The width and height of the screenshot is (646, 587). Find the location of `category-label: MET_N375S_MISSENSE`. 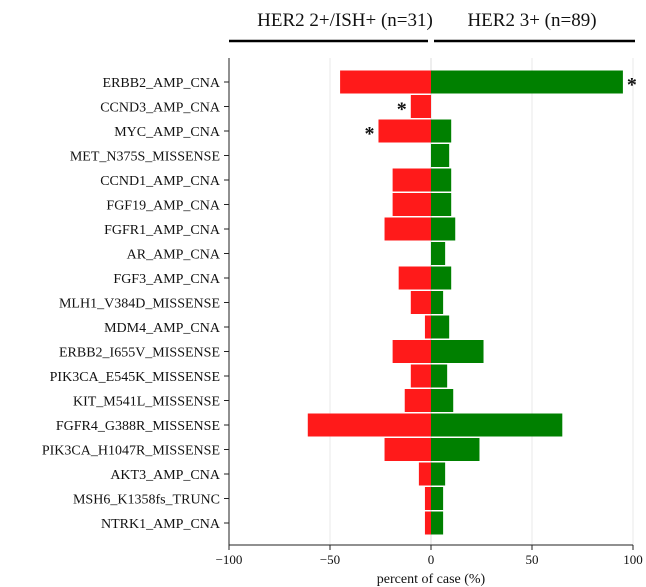

category-label: MET_N375S_MISSENSE is located at coordinates (145, 157).